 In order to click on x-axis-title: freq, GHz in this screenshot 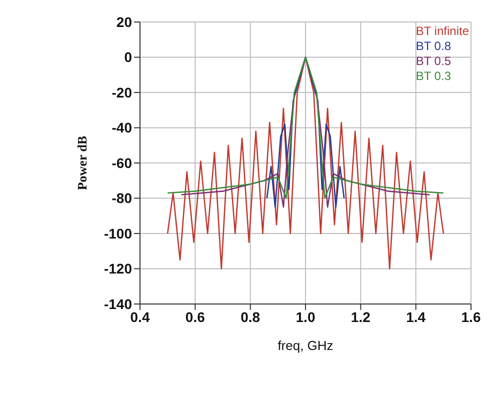, I will do `click(306, 345)`.